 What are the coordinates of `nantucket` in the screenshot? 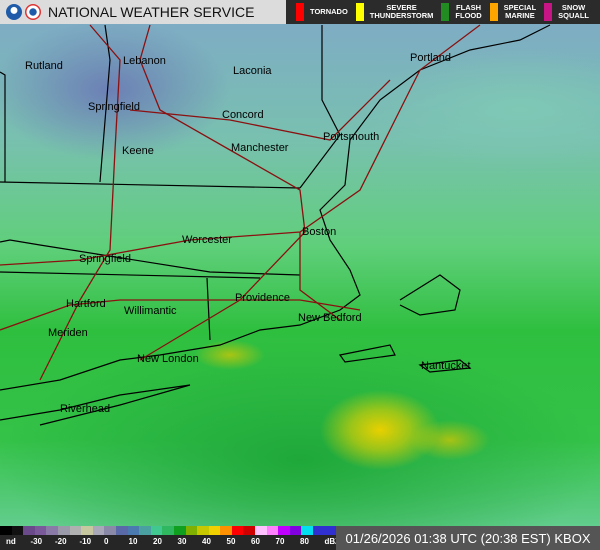 It's located at (445, 366).